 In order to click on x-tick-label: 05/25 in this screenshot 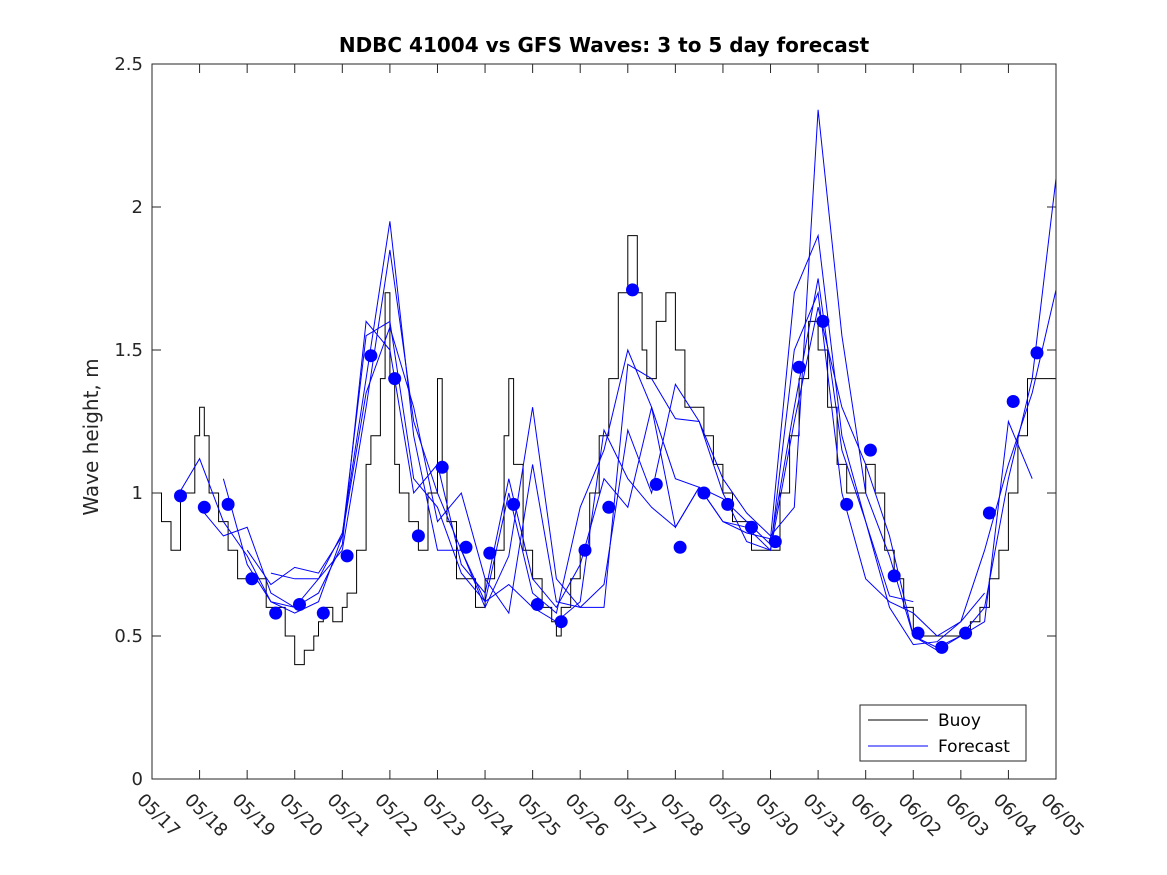, I will do `click(539, 816)`.